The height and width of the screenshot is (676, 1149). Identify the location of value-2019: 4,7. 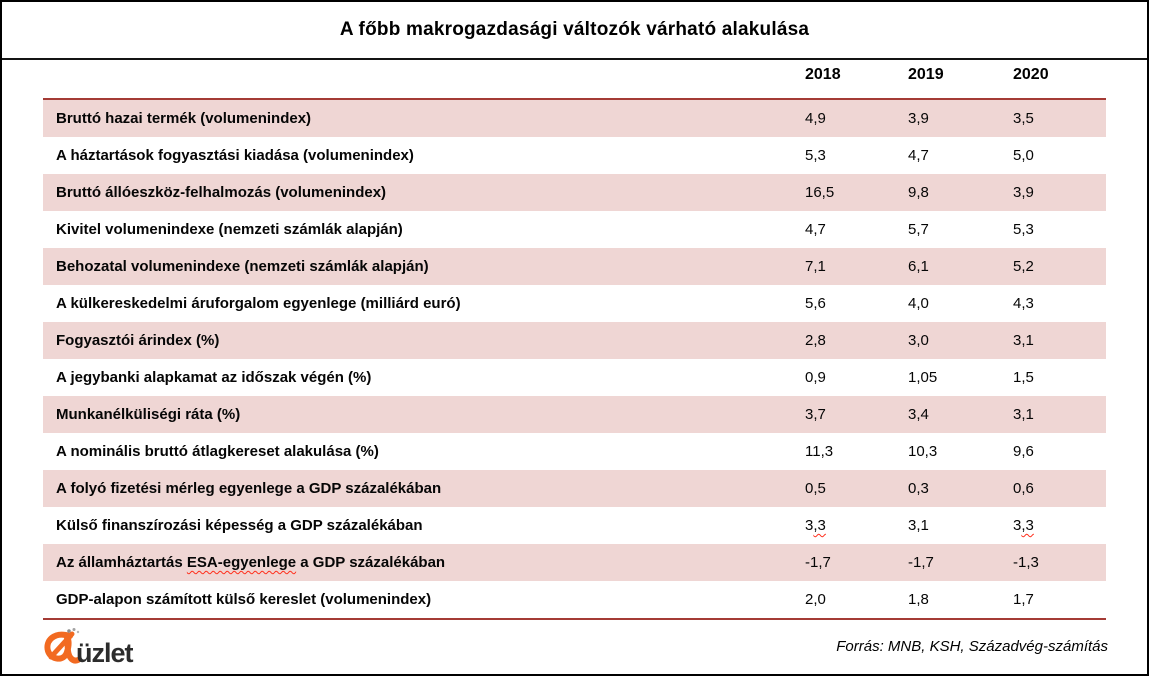
(918, 155).